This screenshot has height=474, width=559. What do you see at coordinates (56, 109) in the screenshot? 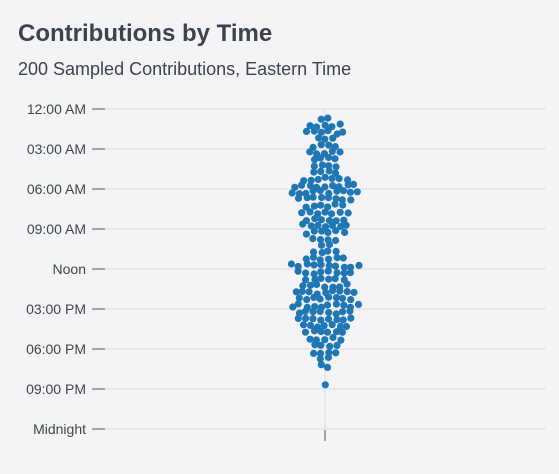
I see `y-tick-label: 12:00 AM` at bounding box center [56, 109].